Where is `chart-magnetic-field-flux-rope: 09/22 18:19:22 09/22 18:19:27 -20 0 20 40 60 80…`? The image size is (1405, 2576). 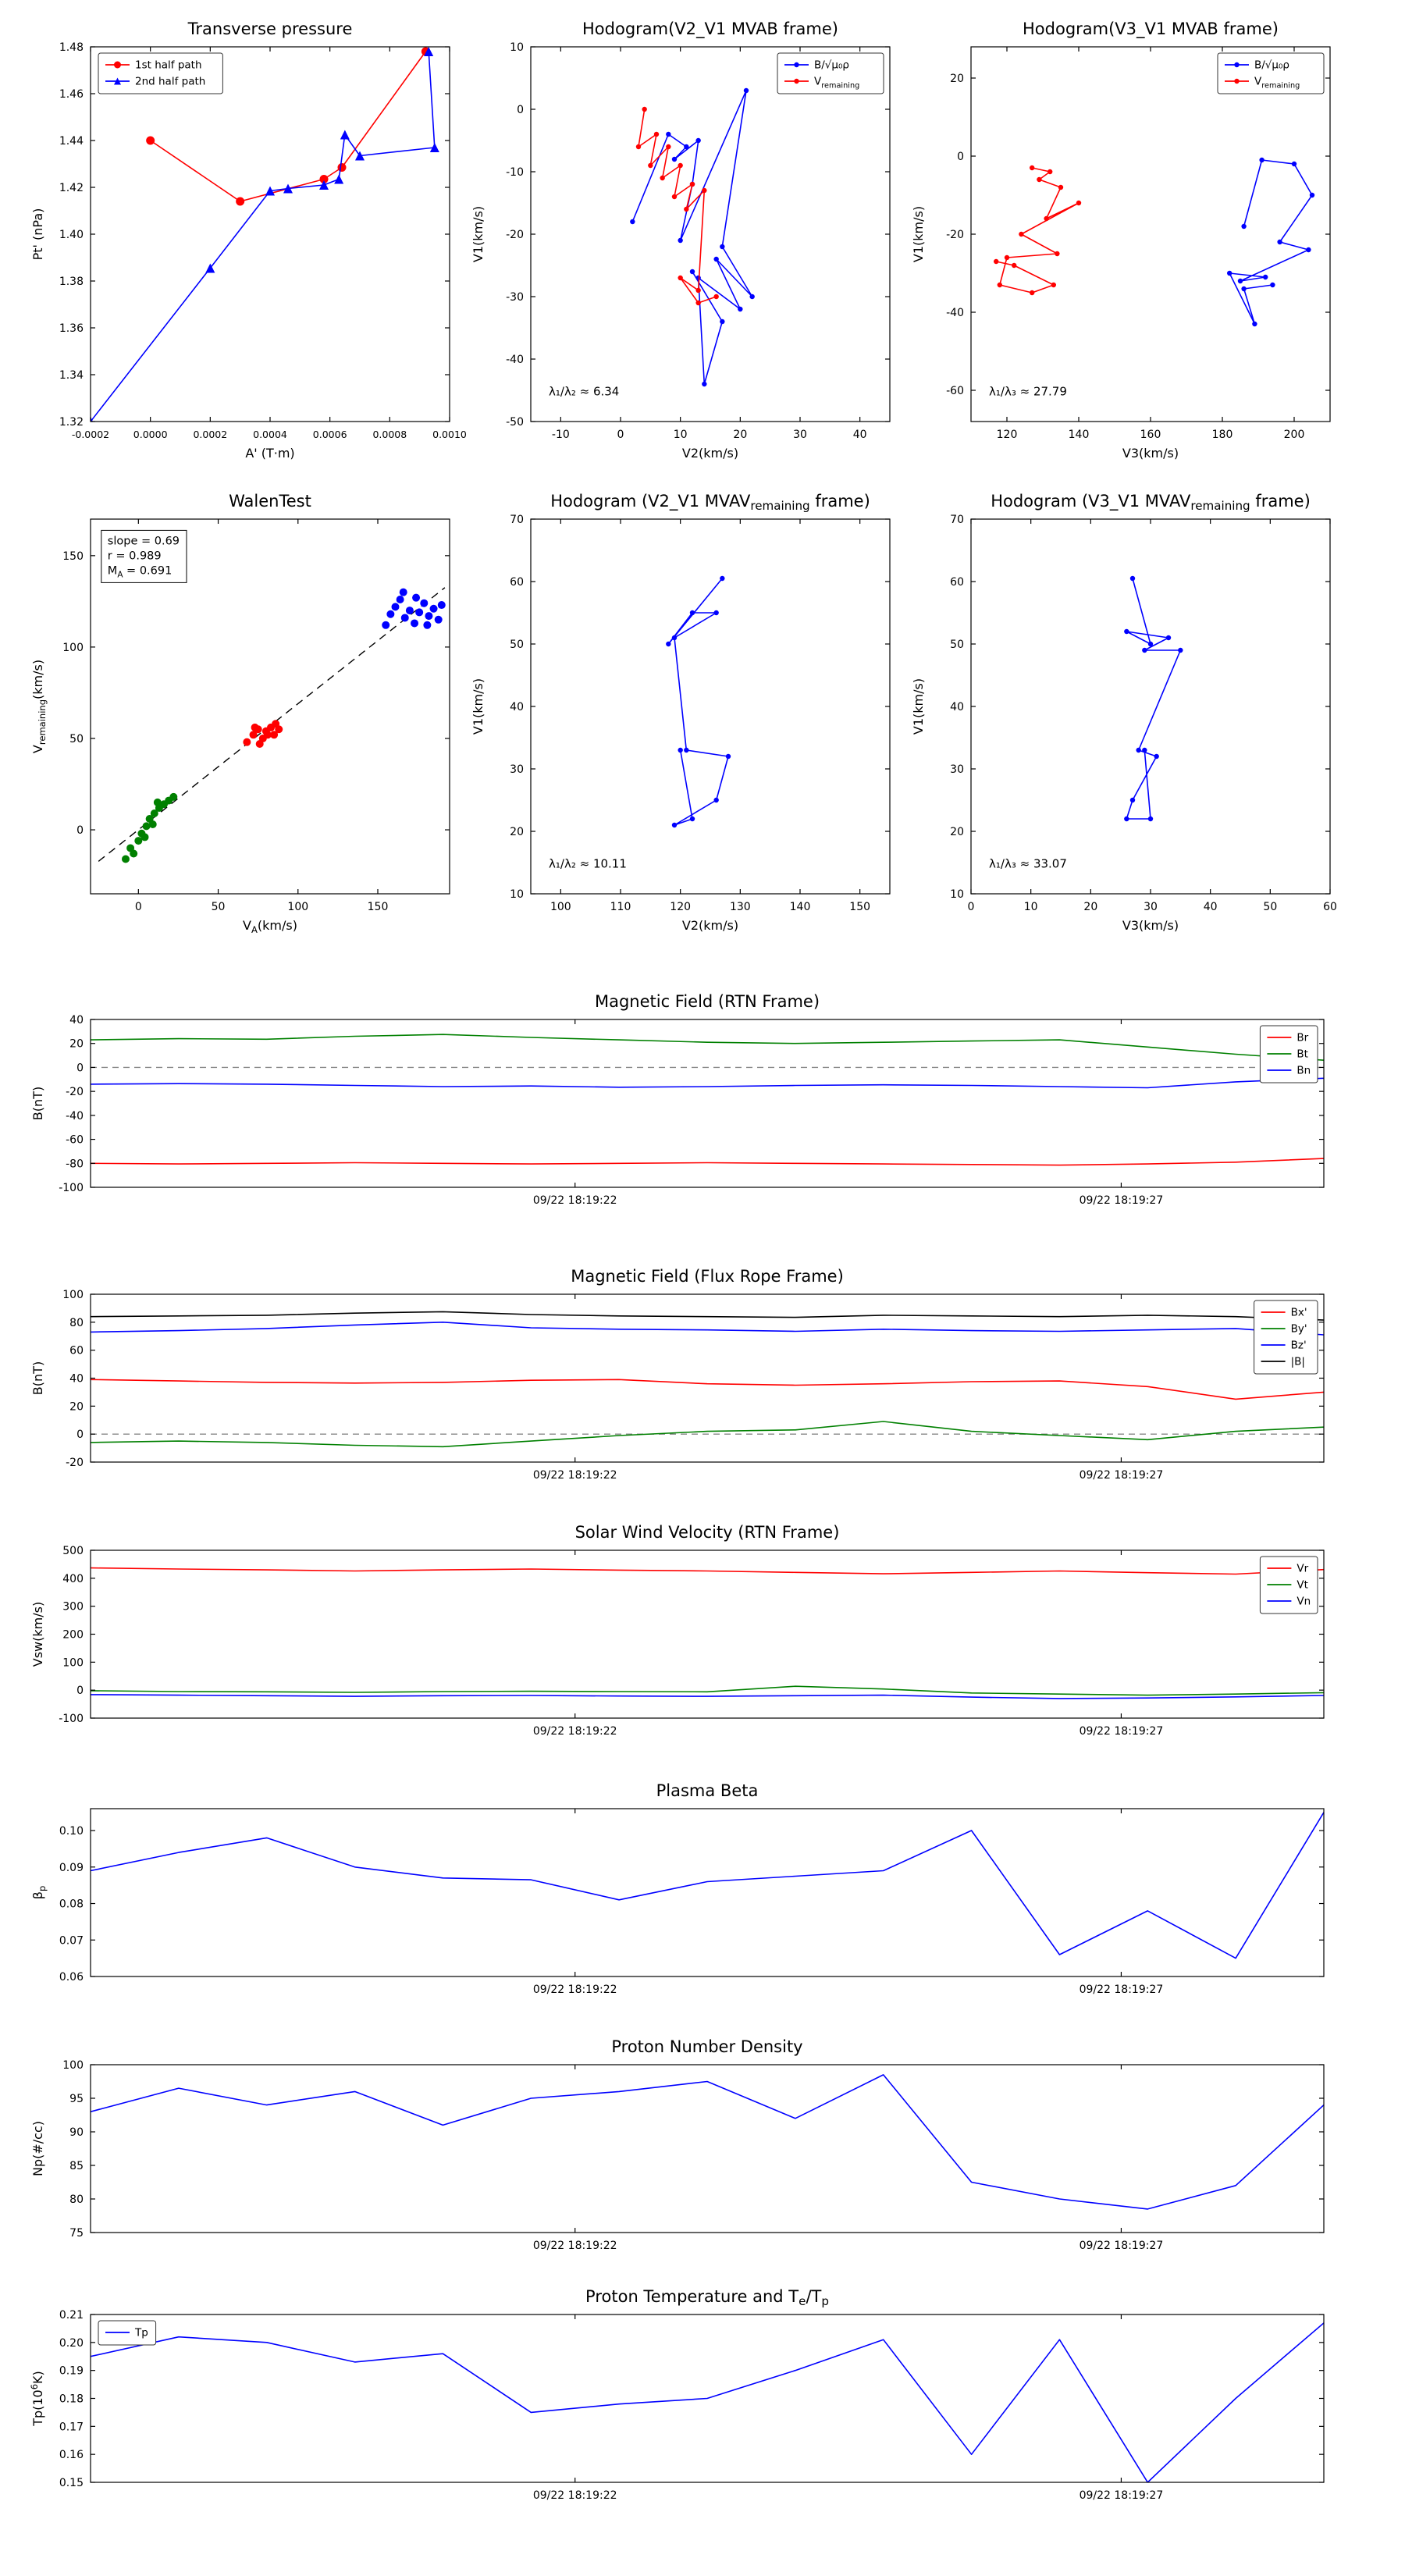 chart-magnetic-field-flux-rope: 09/22 18:19:22 09/22 18:19:27 -20 0 20 40 60 80… is located at coordinates (678, 1374).